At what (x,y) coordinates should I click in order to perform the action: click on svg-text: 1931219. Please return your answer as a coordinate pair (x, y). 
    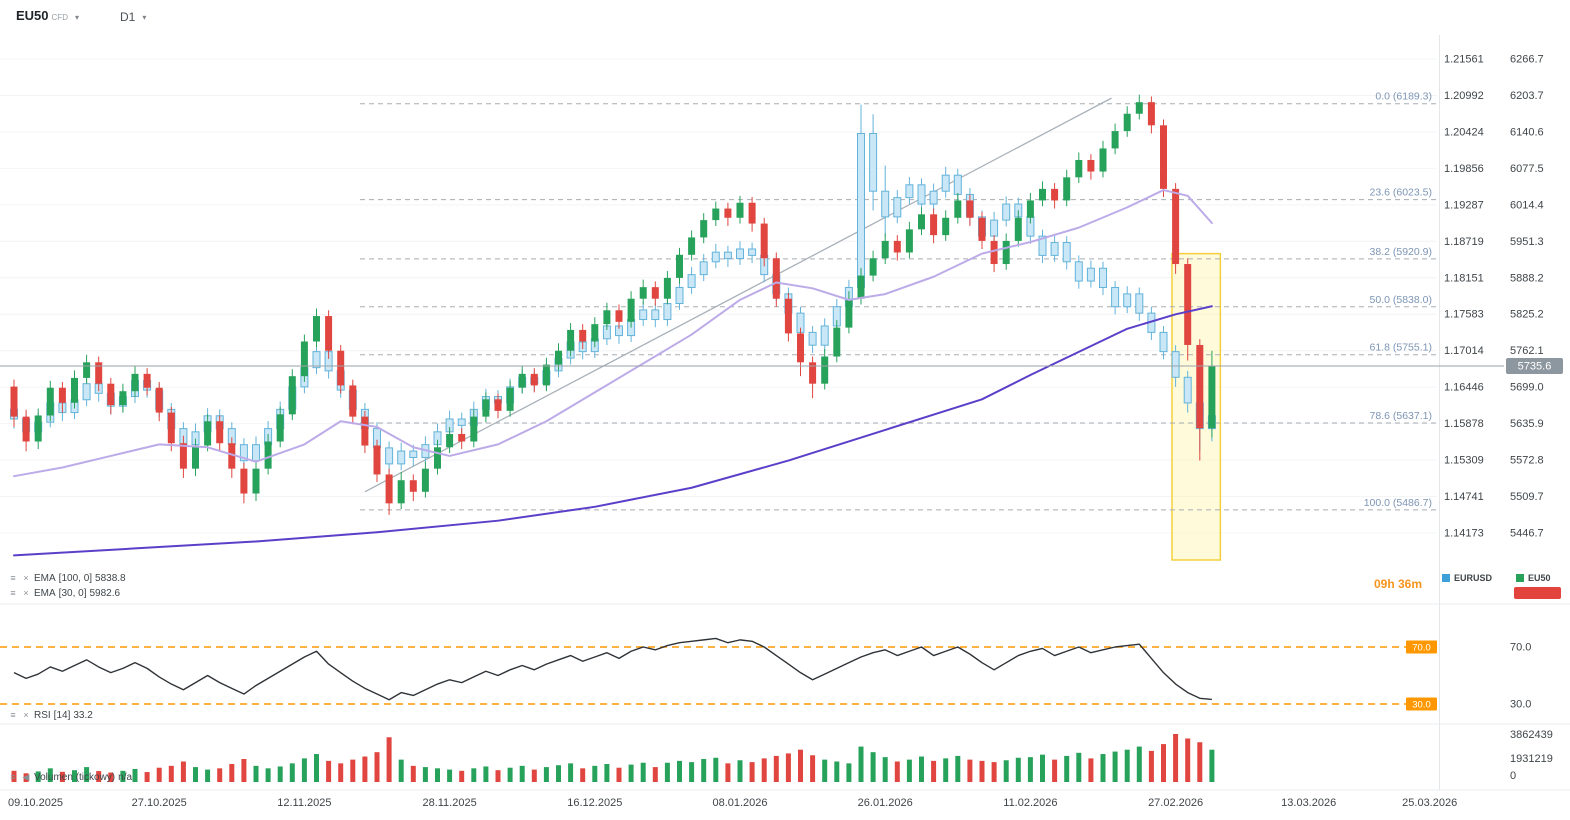
    Looking at the image, I should click on (1531, 759).